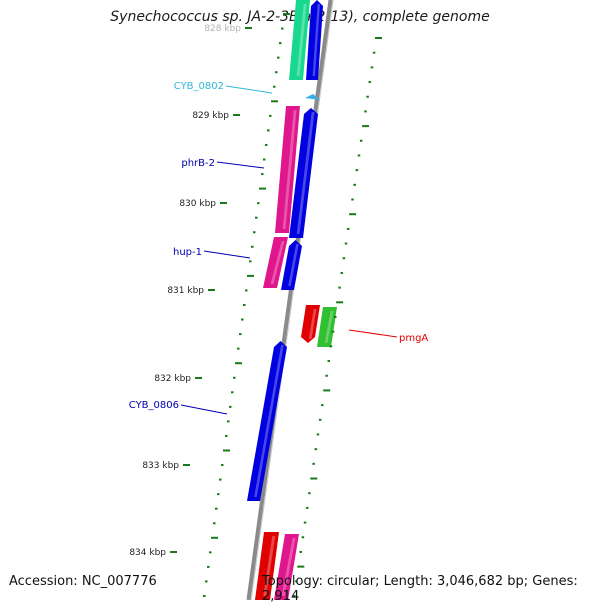  I want to click on feature-magenta-2-sheen, so click(277, 262).